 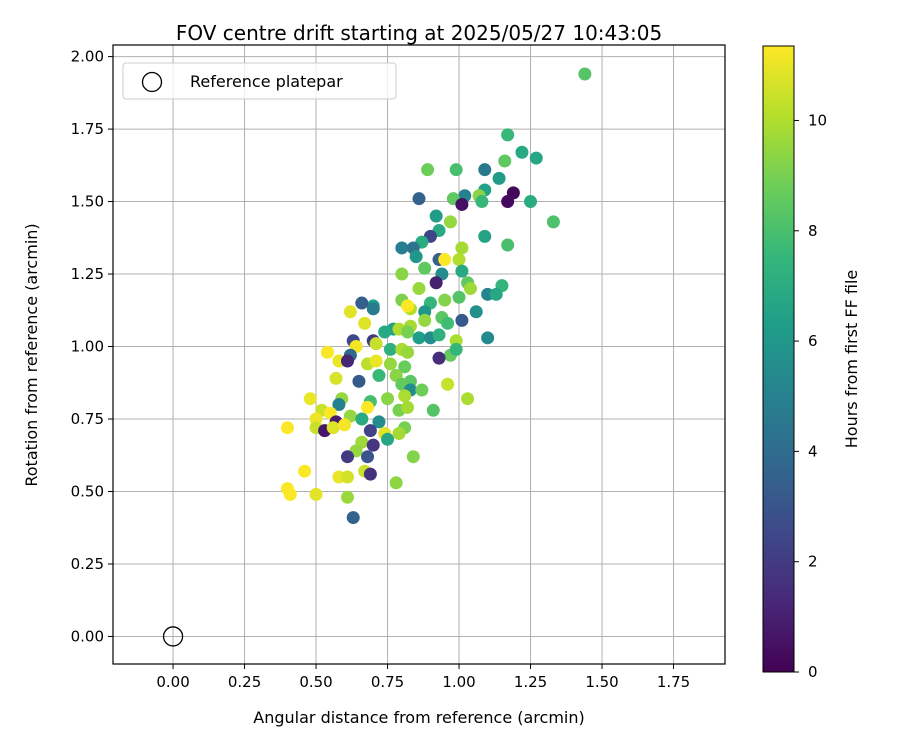 I want to click on x-tick-label: 0.25, so click(x=244, y=682).